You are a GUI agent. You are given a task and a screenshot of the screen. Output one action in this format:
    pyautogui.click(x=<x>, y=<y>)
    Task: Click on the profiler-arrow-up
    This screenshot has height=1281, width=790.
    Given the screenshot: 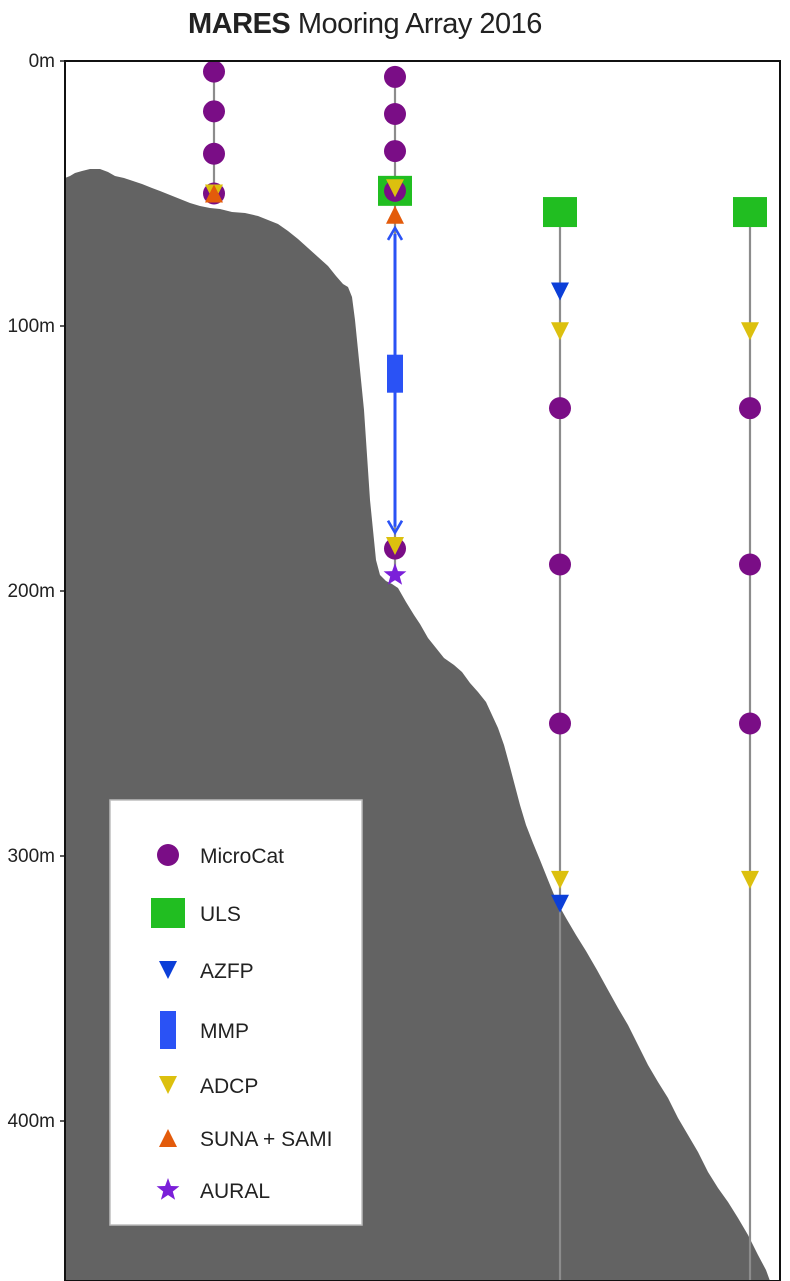 What is the action you would take?
    pyautogui.click(x=395, y=233)
    